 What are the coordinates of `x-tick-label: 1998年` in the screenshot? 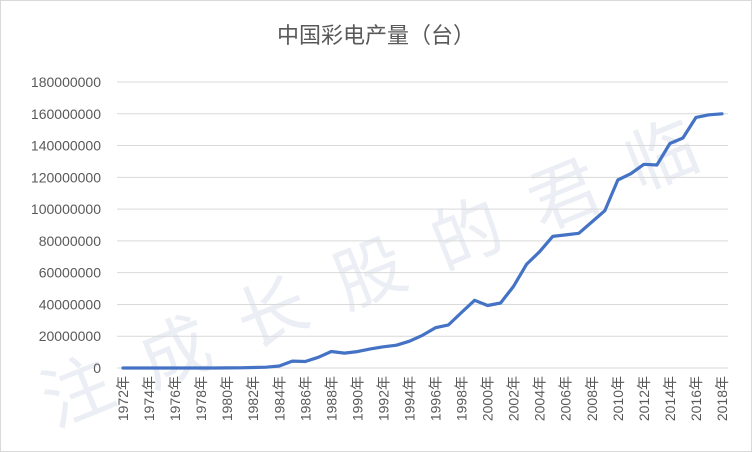 It's located at (462, 398).